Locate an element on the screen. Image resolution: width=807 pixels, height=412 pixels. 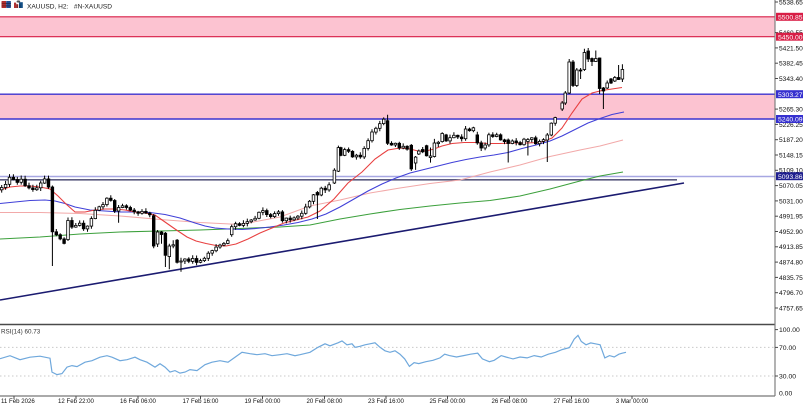
svg-text: 25 Feb 00:00 is located at coordinates (448, 401).